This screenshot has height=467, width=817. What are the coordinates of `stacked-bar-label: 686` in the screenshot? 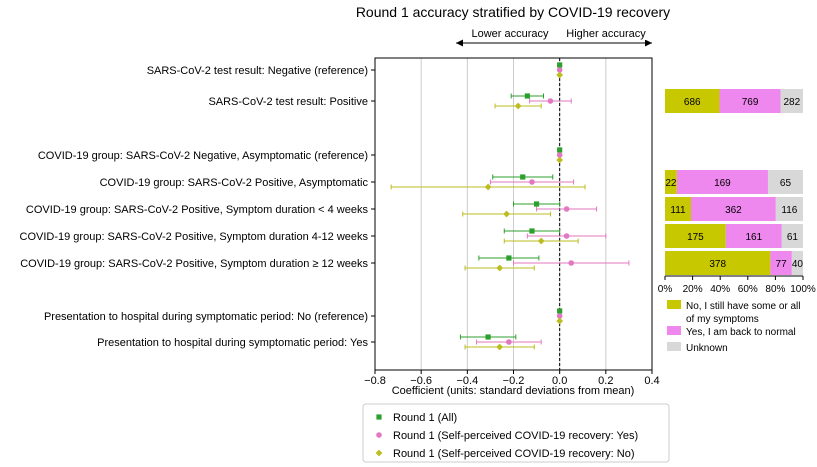 It's located at (692, 102).